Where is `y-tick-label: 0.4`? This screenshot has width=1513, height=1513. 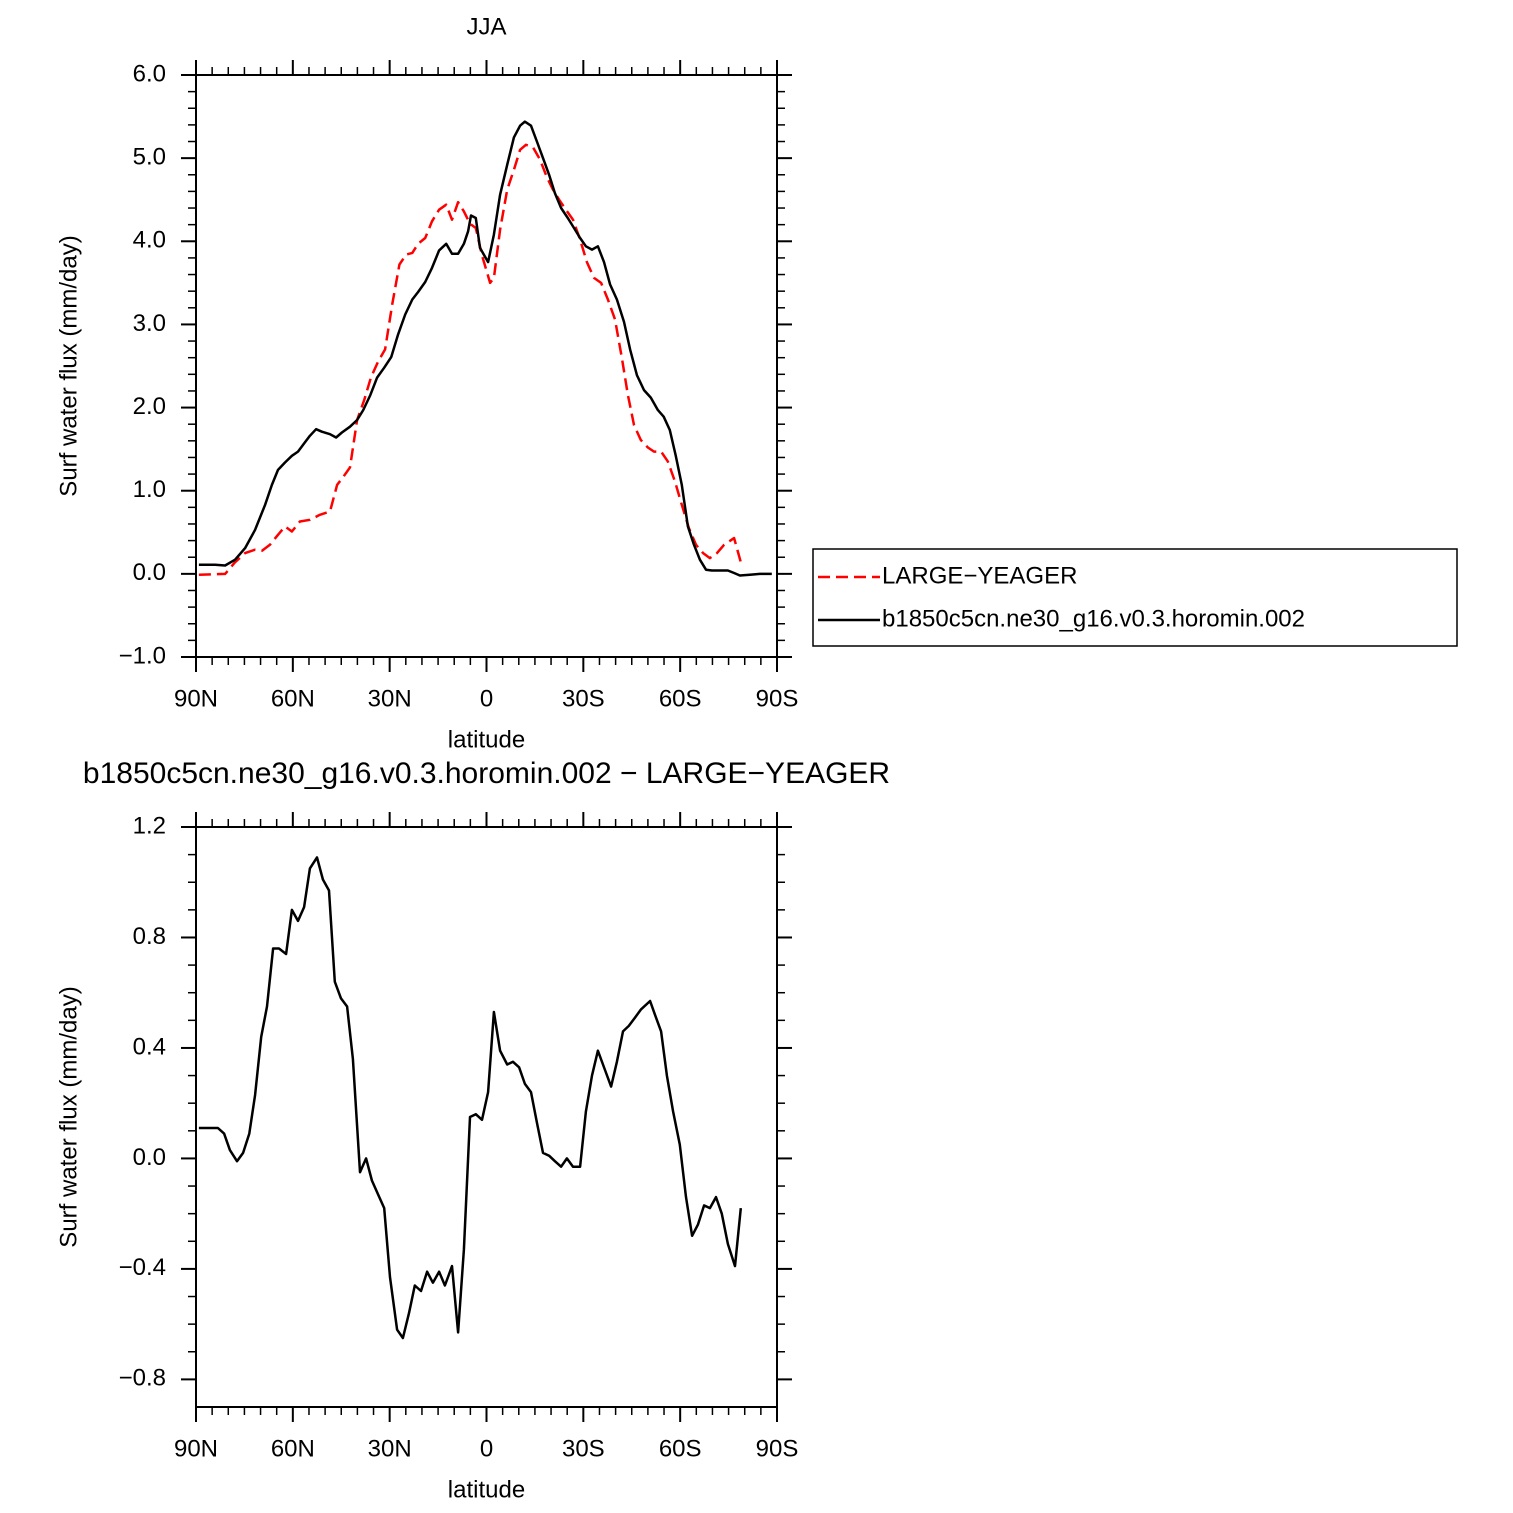
y-tick-label: 0.4 is located at coordinates (149, 1046).